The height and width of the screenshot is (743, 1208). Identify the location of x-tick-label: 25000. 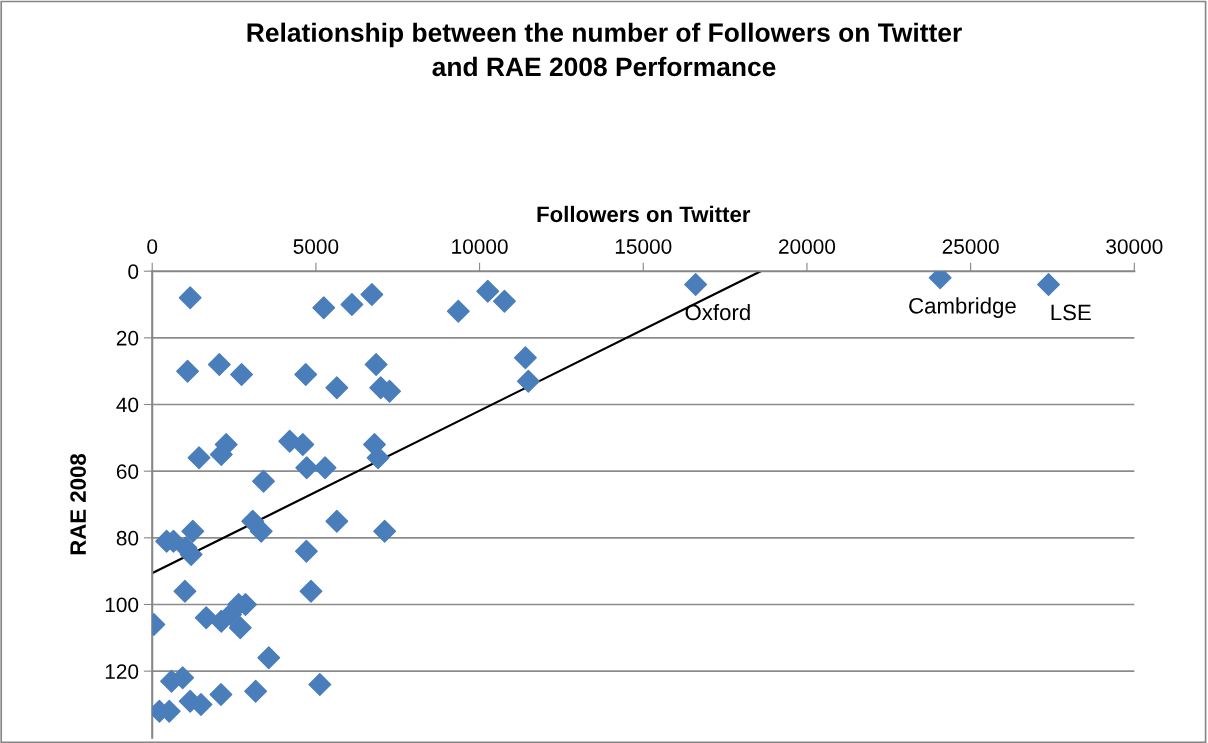
(970, 246).